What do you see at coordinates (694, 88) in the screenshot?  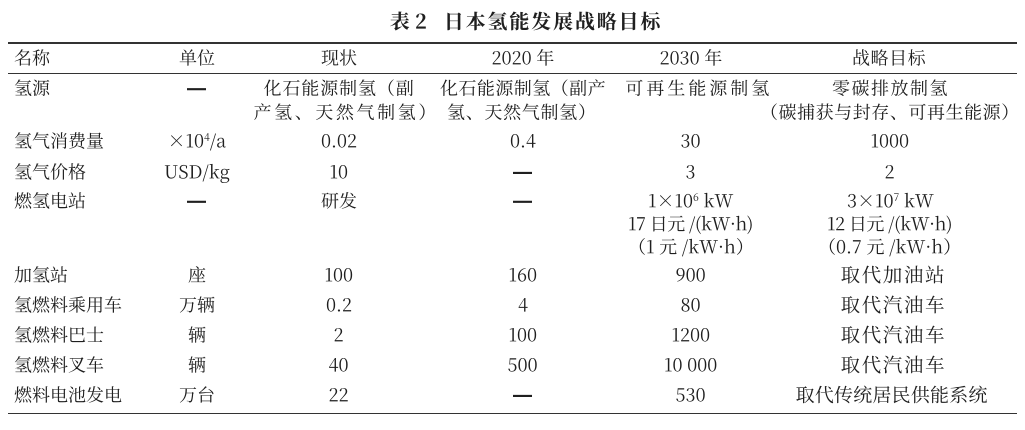 I see `cell-hydrogen-source-y2030` at bounding box center [694, 88].